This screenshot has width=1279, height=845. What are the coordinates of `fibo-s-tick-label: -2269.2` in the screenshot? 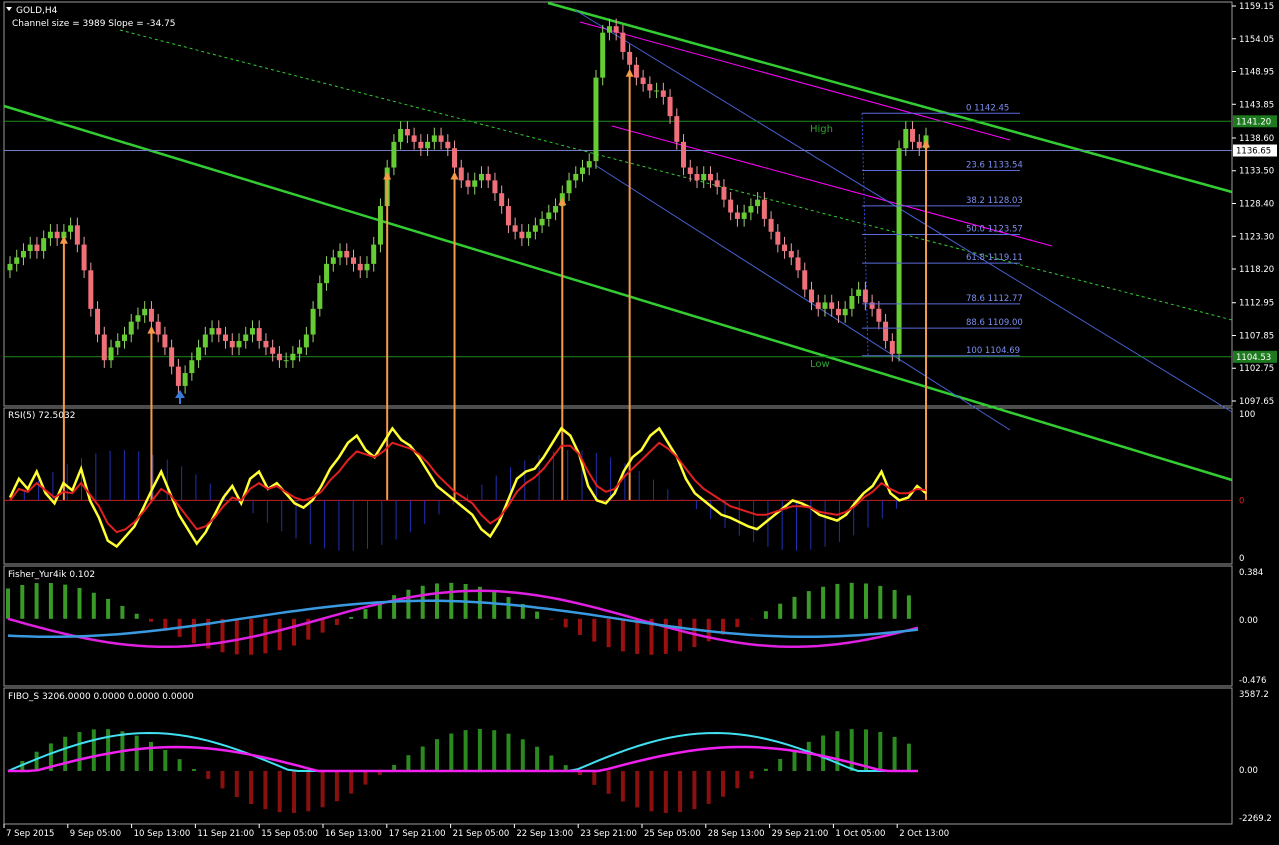 It's located at (1255, 819).